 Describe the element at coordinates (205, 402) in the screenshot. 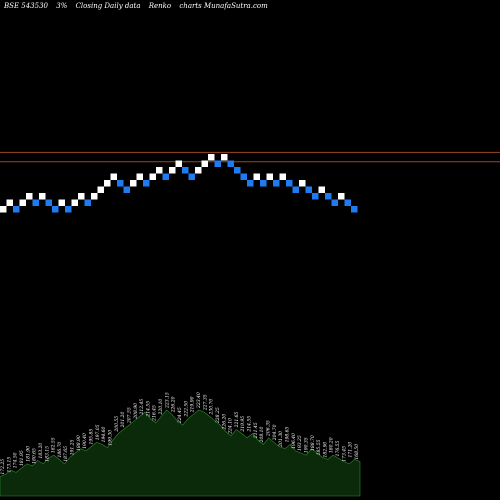

I see `price-label: 227.35` at that location.